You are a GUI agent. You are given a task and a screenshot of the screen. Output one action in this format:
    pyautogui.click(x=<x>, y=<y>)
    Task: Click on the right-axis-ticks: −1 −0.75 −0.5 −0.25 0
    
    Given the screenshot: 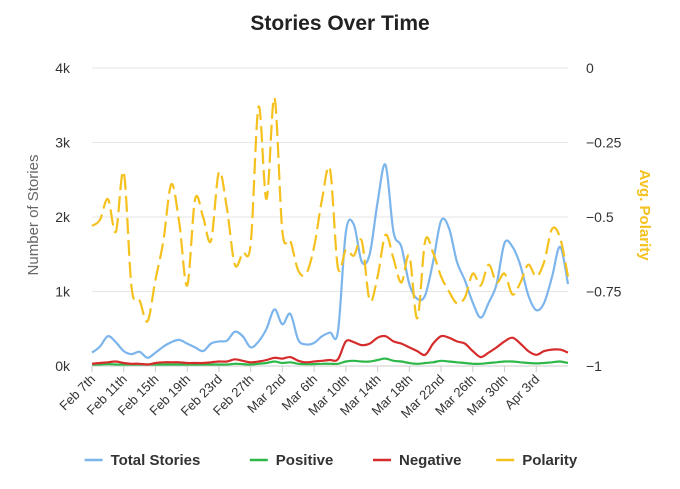 What is the action you would take?
    pyautogui.click(x=604, y=217)
    